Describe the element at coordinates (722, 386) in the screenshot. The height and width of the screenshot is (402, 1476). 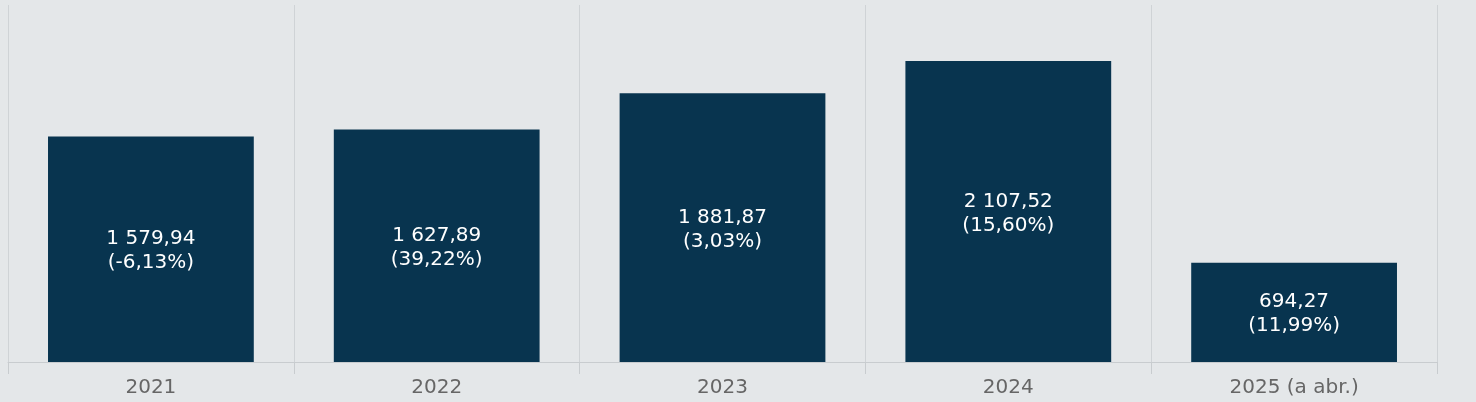
I see `x-tick-label: 2023` at that location.